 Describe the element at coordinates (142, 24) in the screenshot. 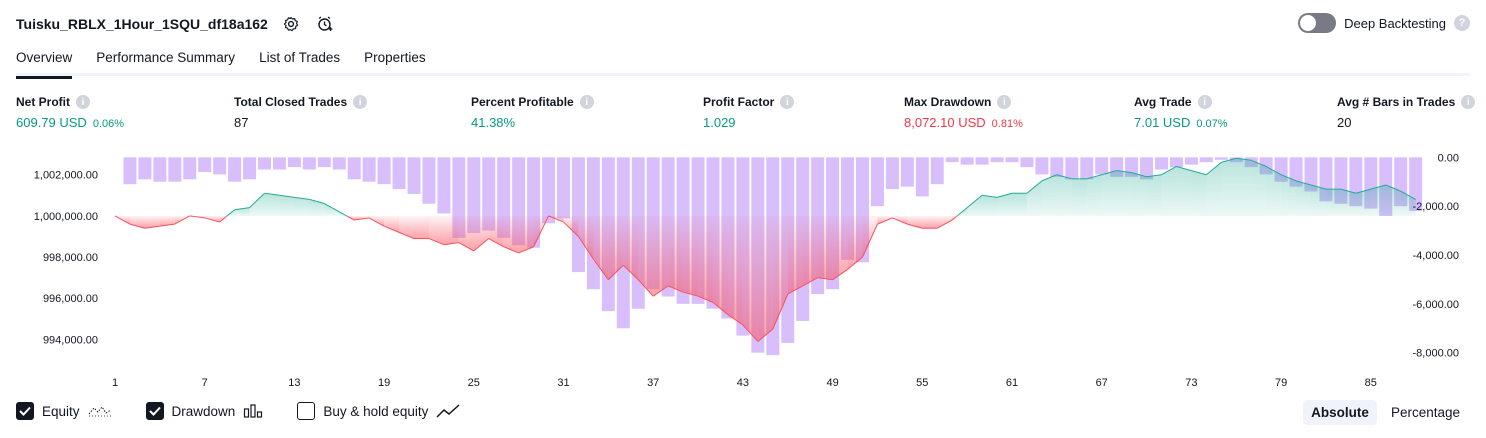

I see `strategy-name: Tuisku_RBLX_1Hour_1SQU_df18a162` at that location.